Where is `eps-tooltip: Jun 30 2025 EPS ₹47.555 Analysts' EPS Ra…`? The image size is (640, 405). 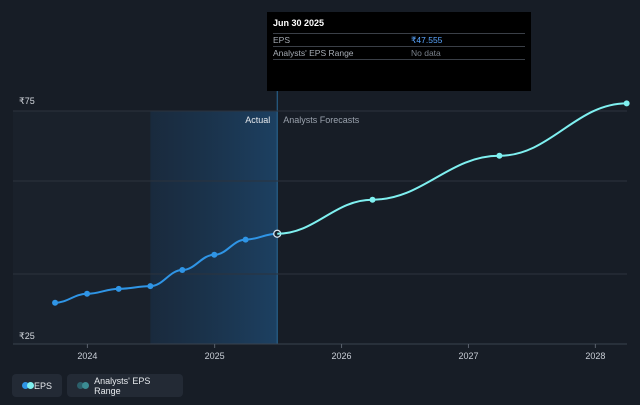
eps-tooltip: Jun 30 2025 EPS ₹47.555 Analysts' EPS Ra… is located at coordinates (399, 51).